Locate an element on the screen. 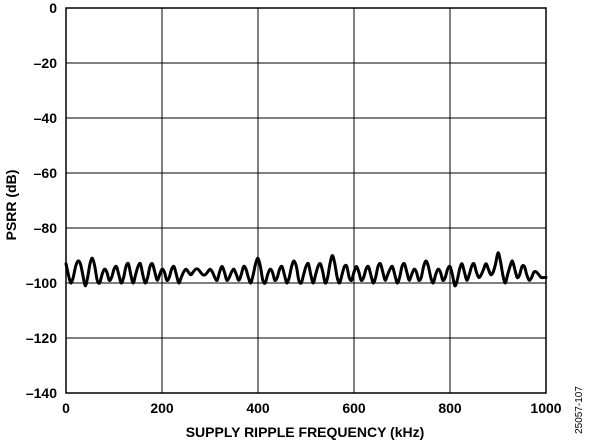 Image resolution: width=590 pixels, height=444 pixels. y-tick-label: –60 is located at coordinates (46, 173).